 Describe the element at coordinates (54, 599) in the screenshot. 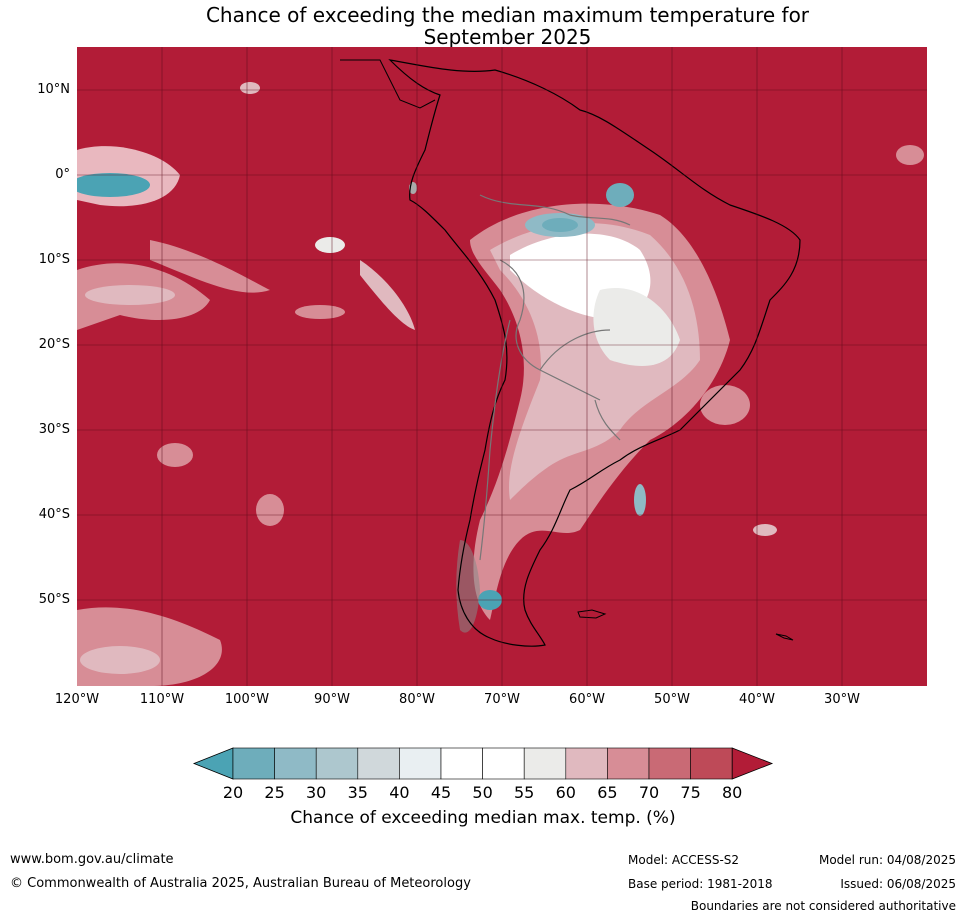

I see `lat-label-50s: 50°S` at that location.